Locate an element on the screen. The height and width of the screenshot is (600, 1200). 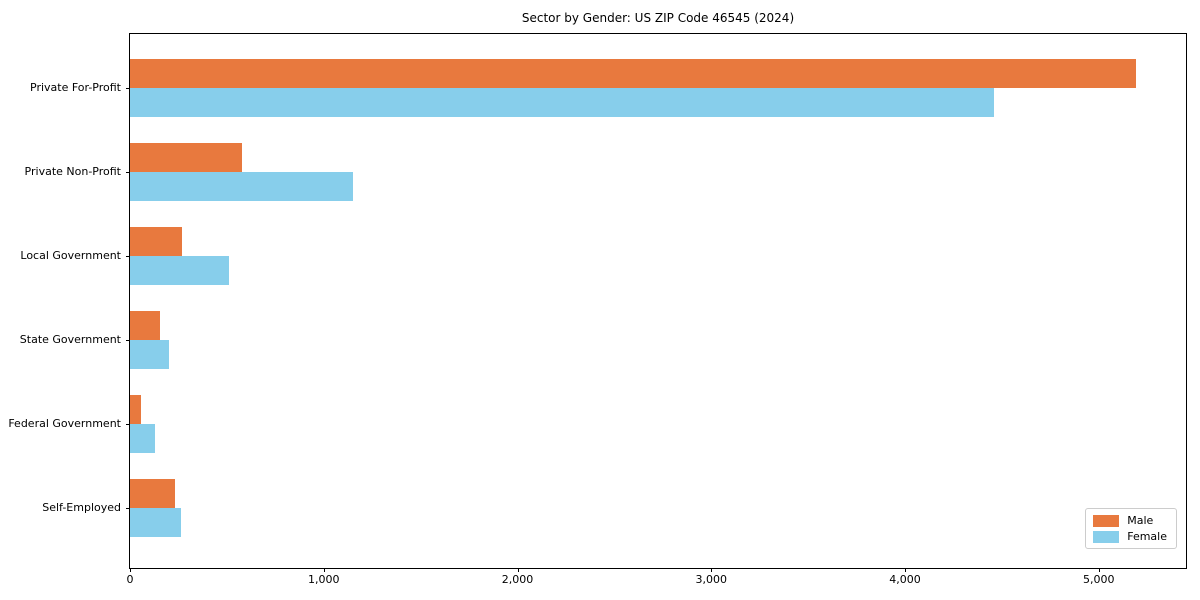
legend-entry-male: Male is located at coordinates (1130, 520).